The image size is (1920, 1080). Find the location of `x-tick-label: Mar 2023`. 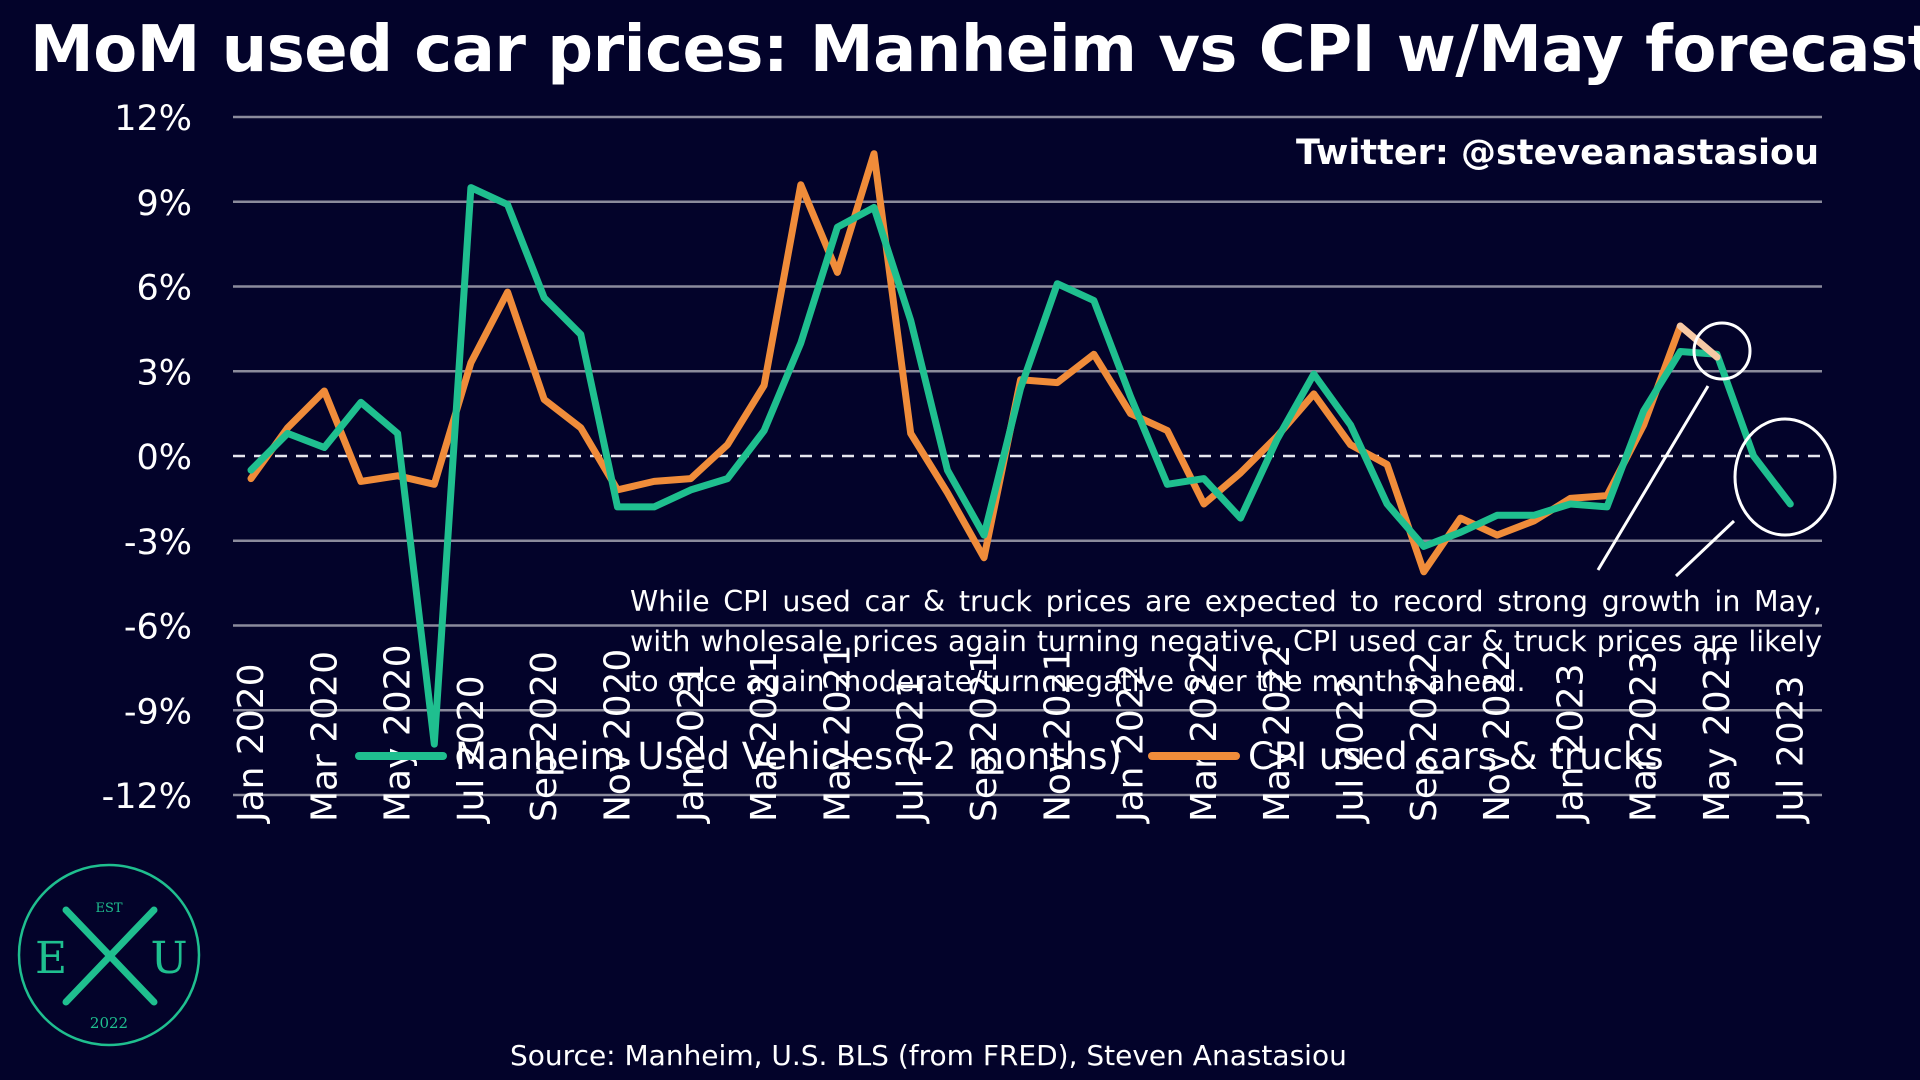

x-tick-label: Mar 2023 is located at coordinates (1644, 736).